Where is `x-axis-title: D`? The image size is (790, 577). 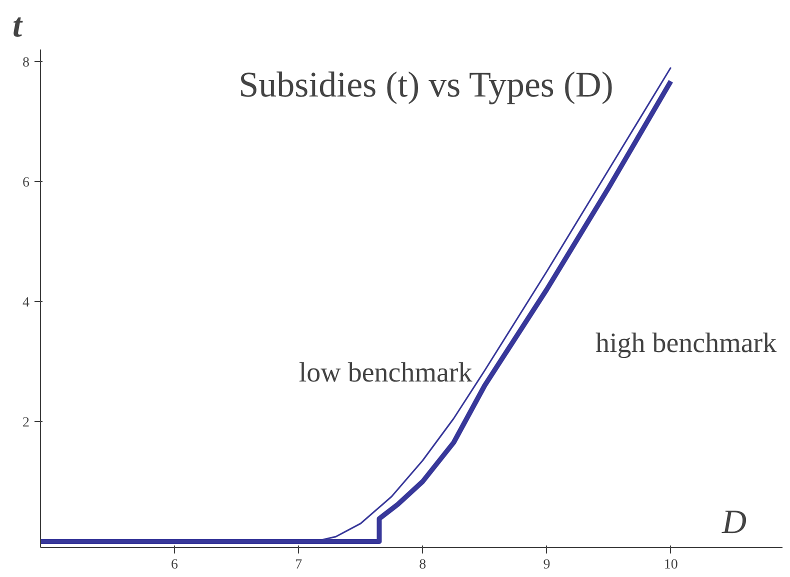
x-axis-title: D is located at coordinates (733, 523).